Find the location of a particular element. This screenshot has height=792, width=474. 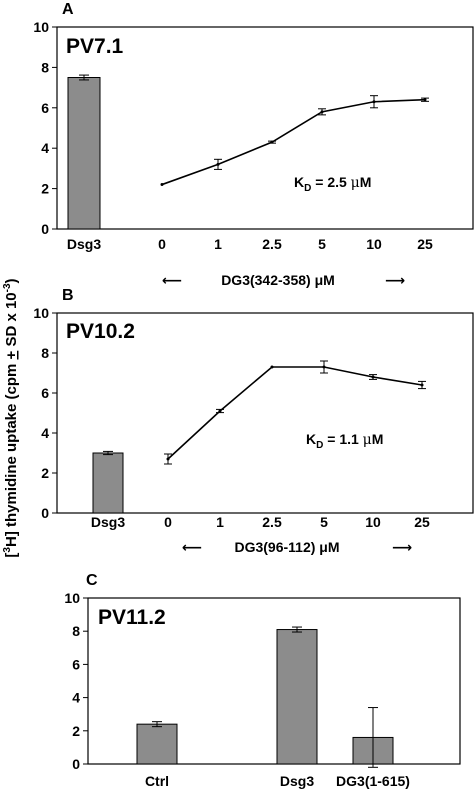

x-axis-label: ⟵ DG3(342-358) μM ⟶ is located at coordinates (283, 280).